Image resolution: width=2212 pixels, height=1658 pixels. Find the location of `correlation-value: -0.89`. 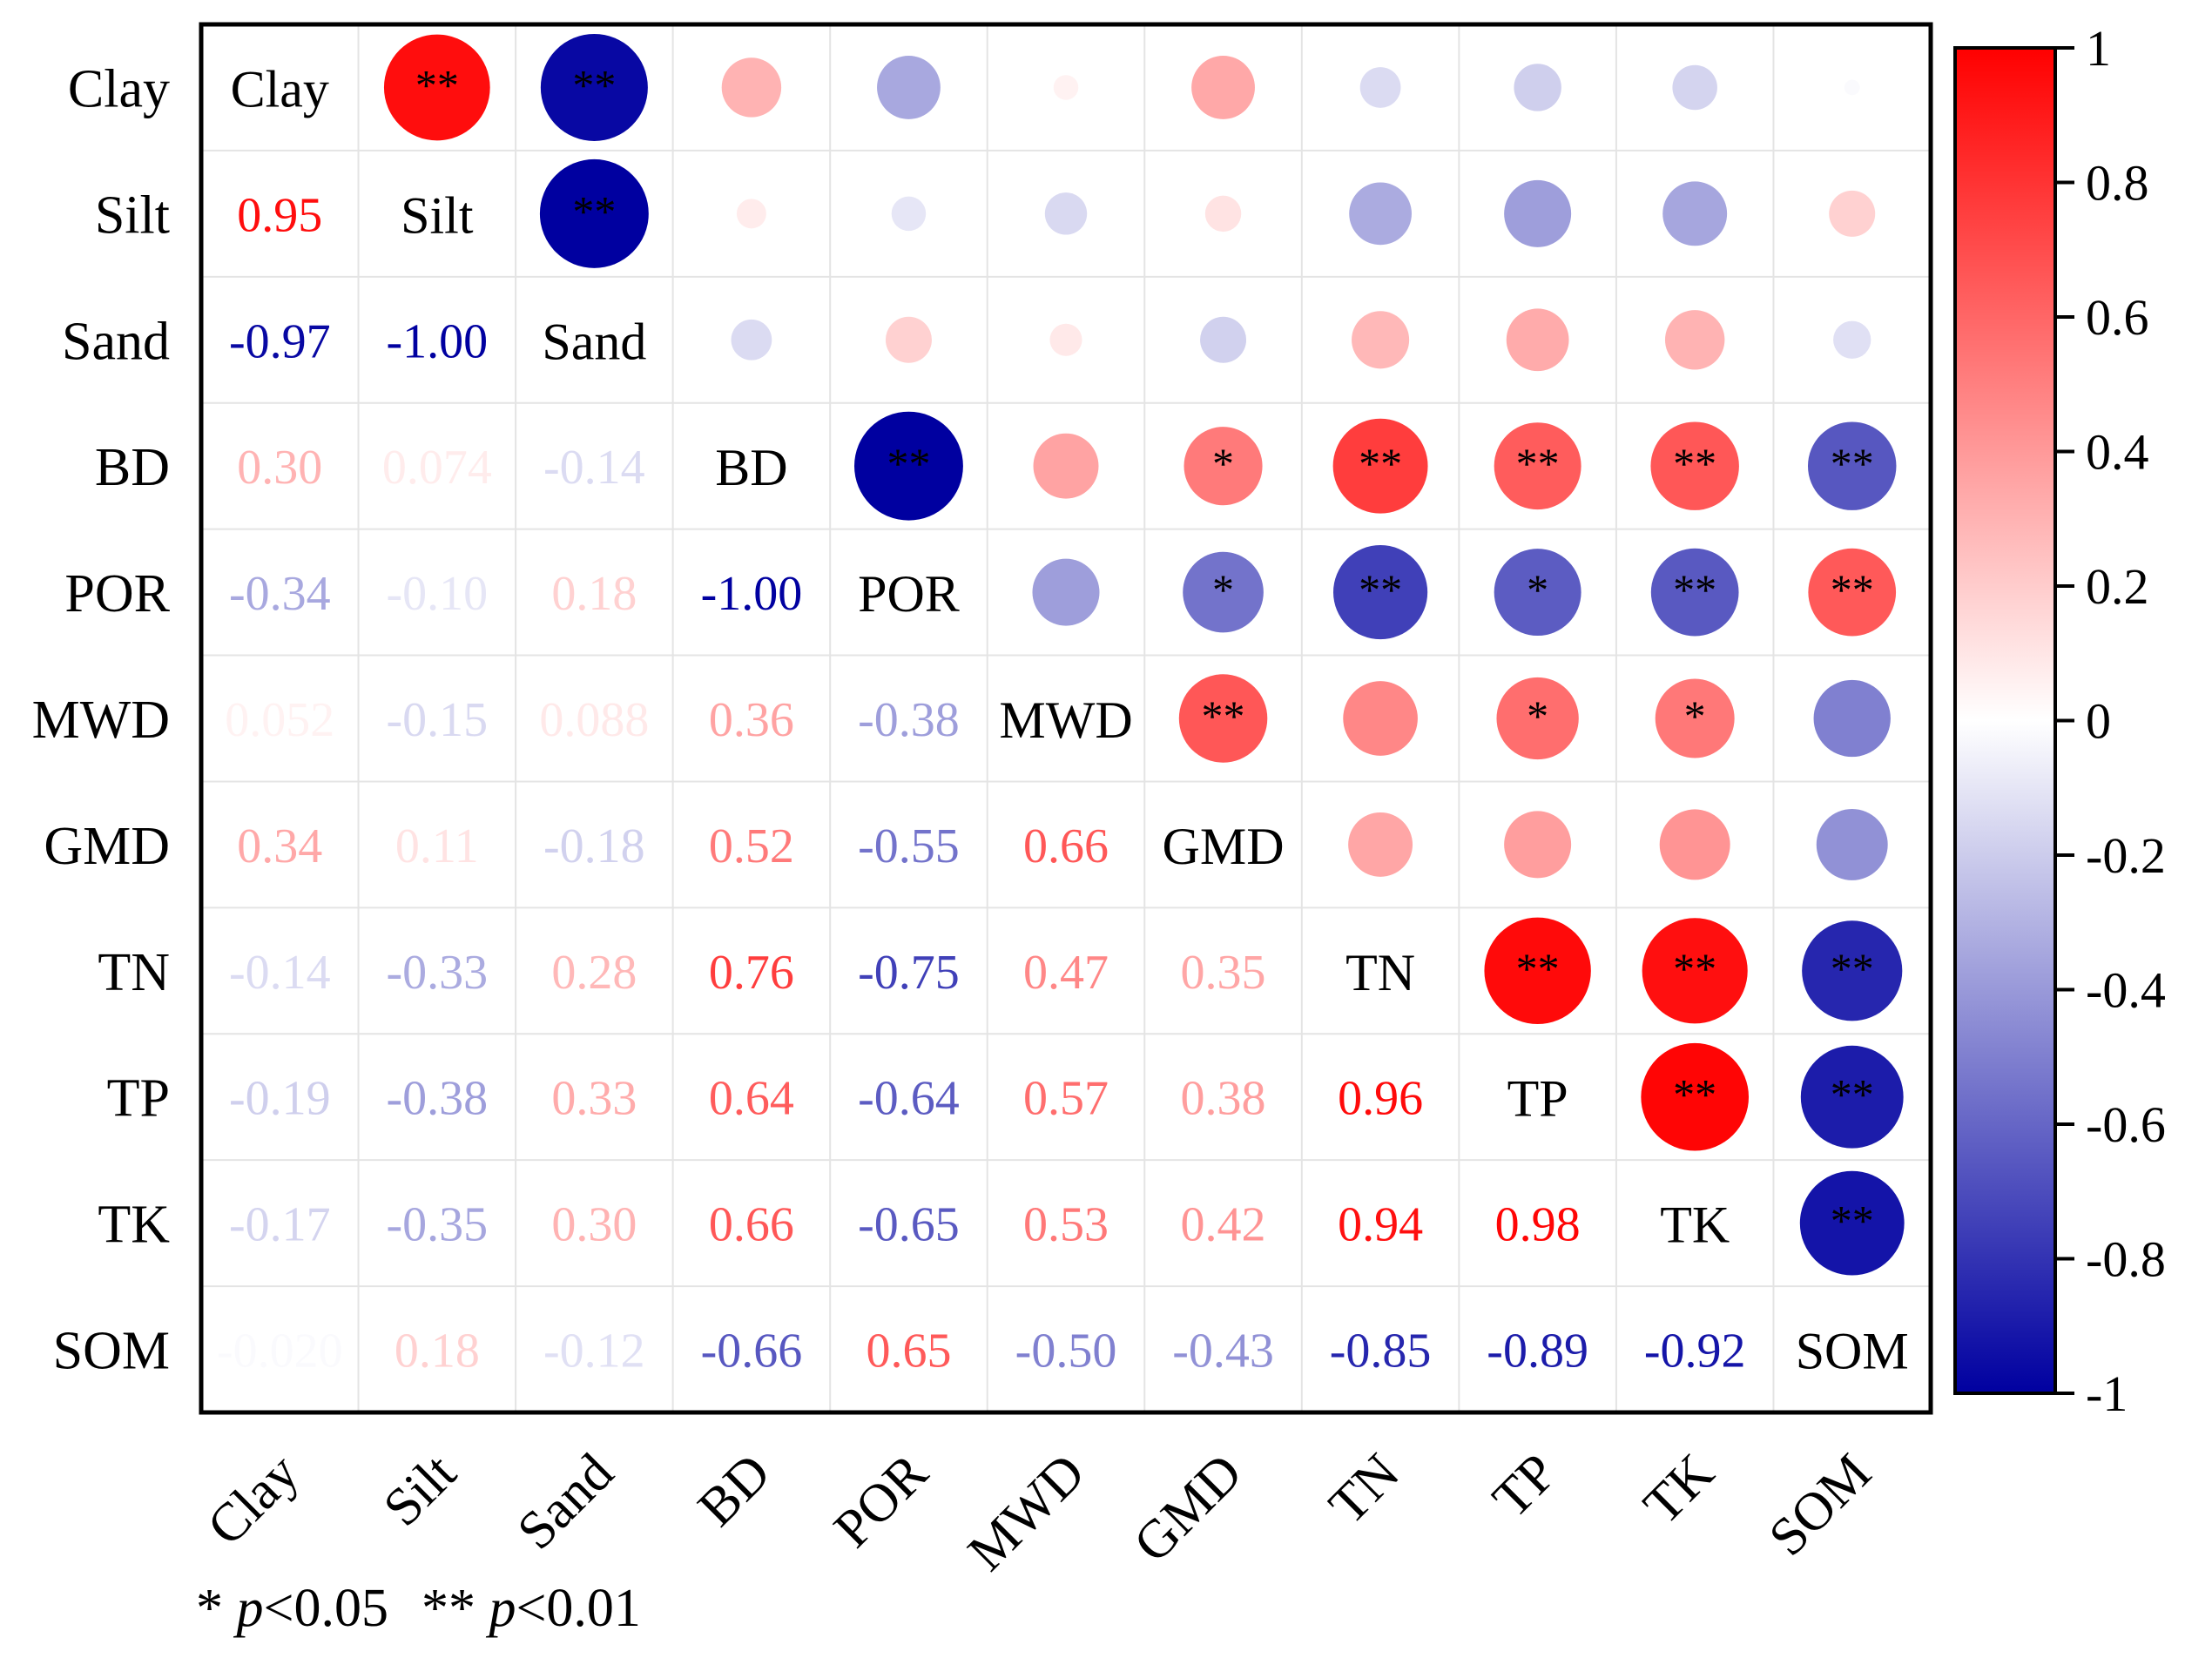

correlation-value: -0.89 is located at coordinates (1537, 1351).